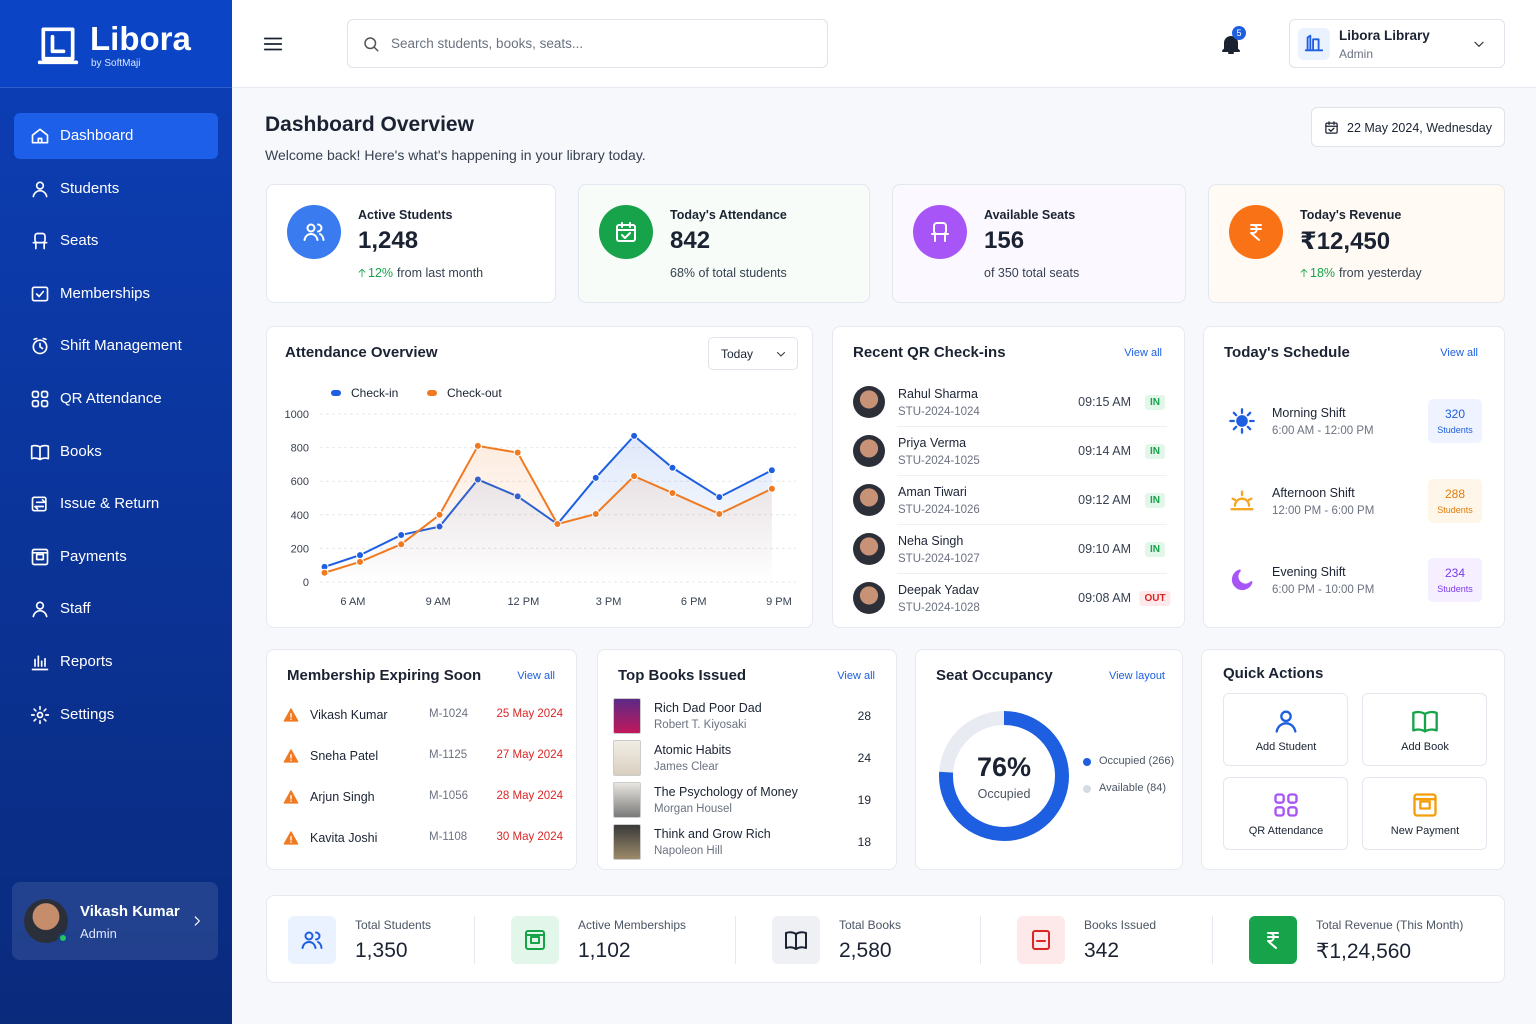  I want to click on total-icon, so click(796, 940).